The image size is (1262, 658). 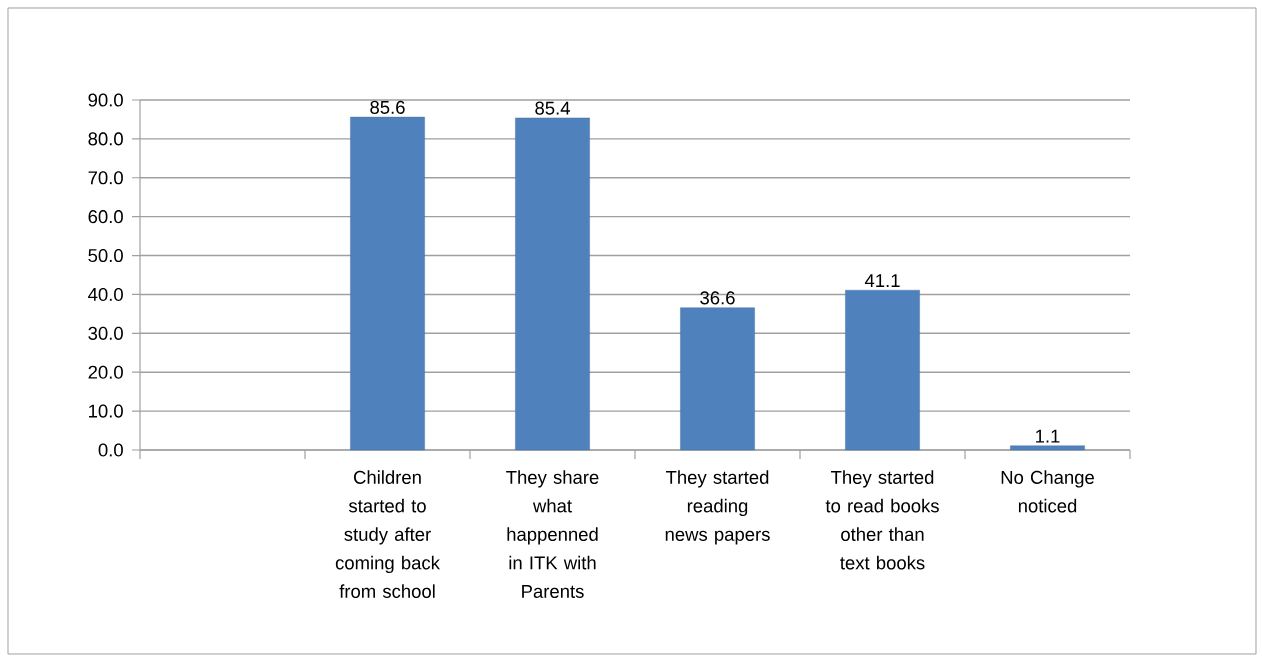 What do you see at coordinates (882, 280) in the screenshot?
I see `data-label: 41.1` at bounding box center [882, 280].